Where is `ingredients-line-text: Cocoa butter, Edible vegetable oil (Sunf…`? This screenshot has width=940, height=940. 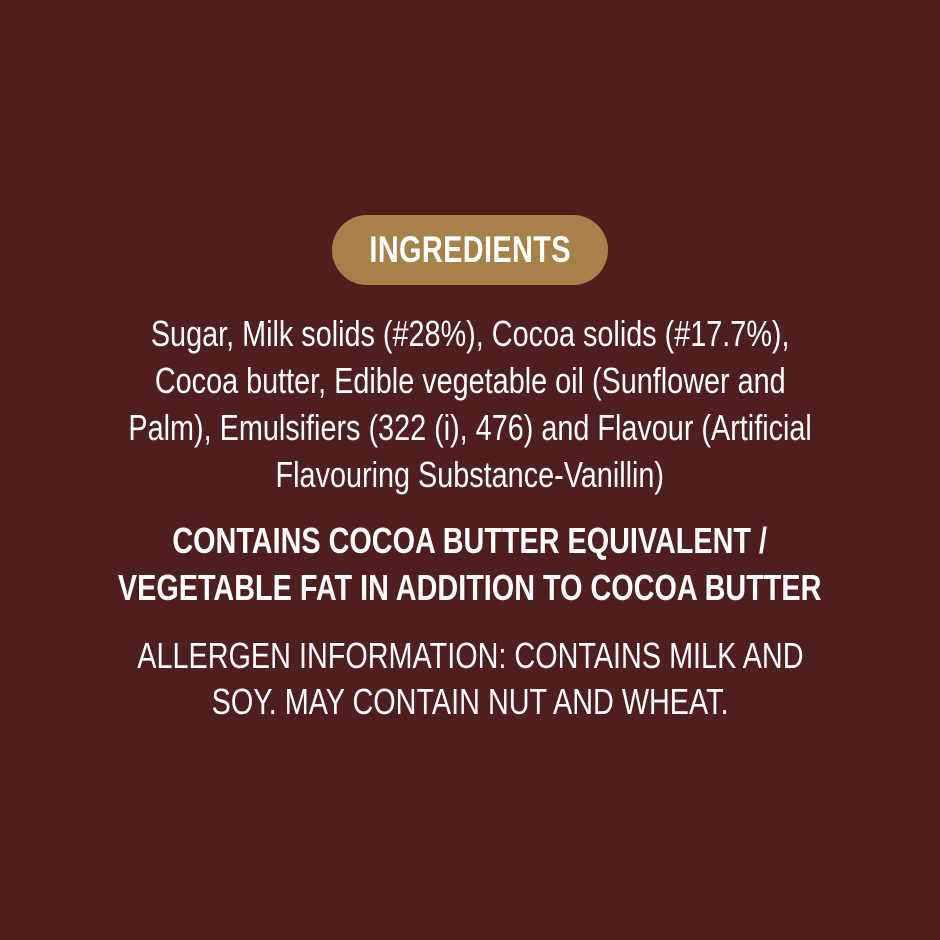 ingredients-line-text: Cocoa butter, Edible vegetable oil (Sunf… is located at coordinates (470, 380).